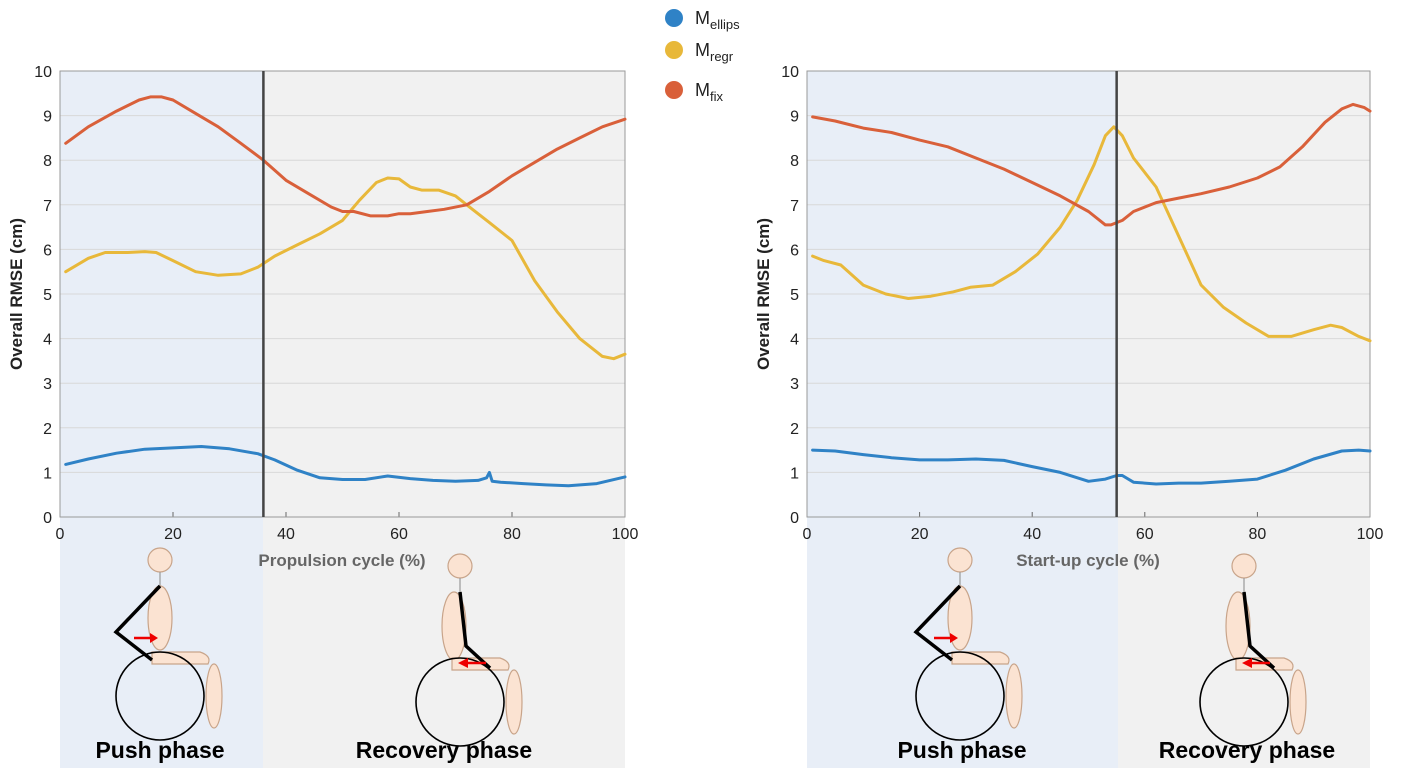 The height and width of the screenshot is (768, 1403). What do you see at coordinates (722, 56) in the screenshot?
I see `legend-label-sub: regr` at bounding box center [722, 56].